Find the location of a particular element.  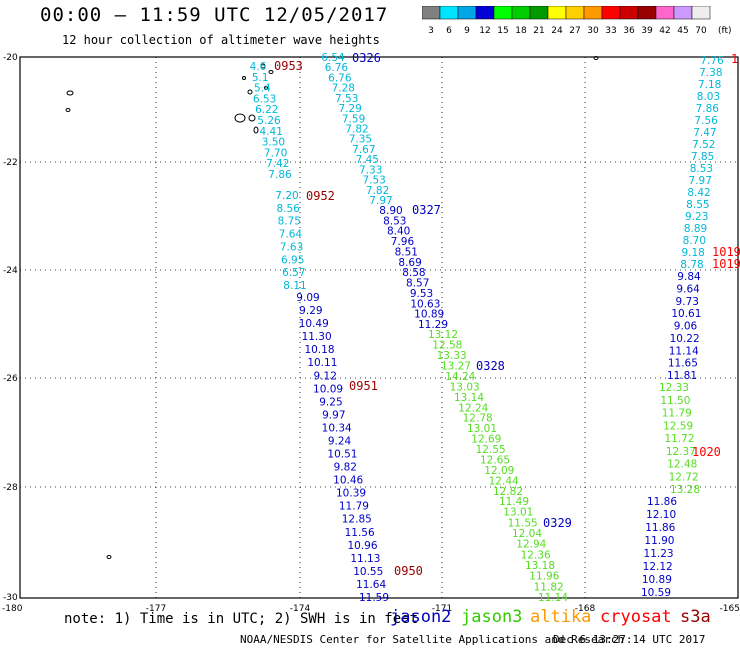

swh-value: 11.90 is located at coordinates (659, 541).